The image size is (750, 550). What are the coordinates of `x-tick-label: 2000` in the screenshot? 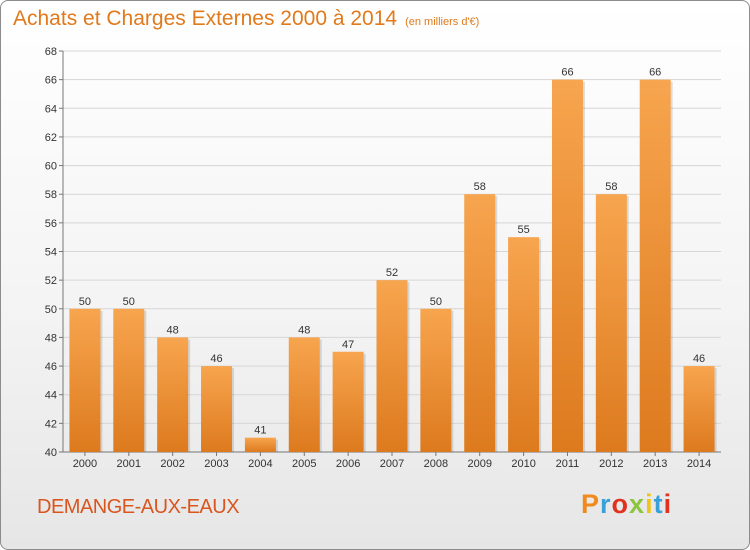 It's located at (85, 464).